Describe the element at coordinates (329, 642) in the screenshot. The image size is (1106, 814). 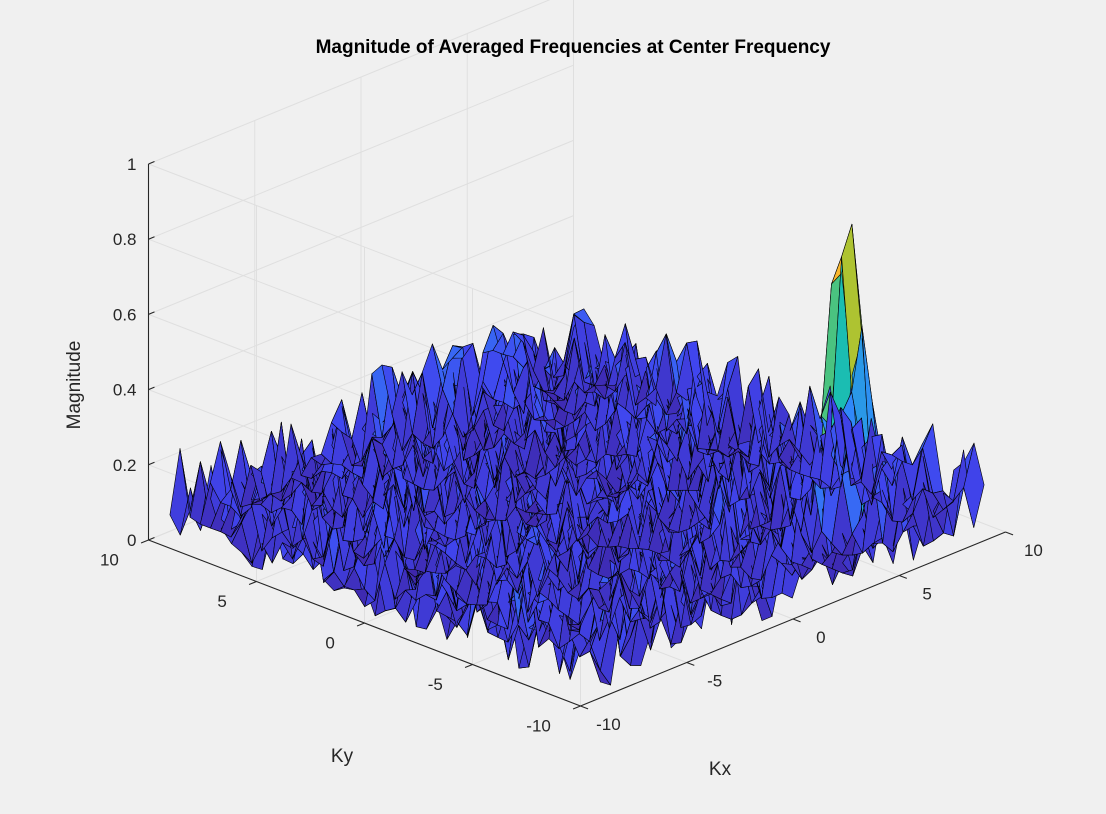
I see `y-tick-label: 0` at that location.